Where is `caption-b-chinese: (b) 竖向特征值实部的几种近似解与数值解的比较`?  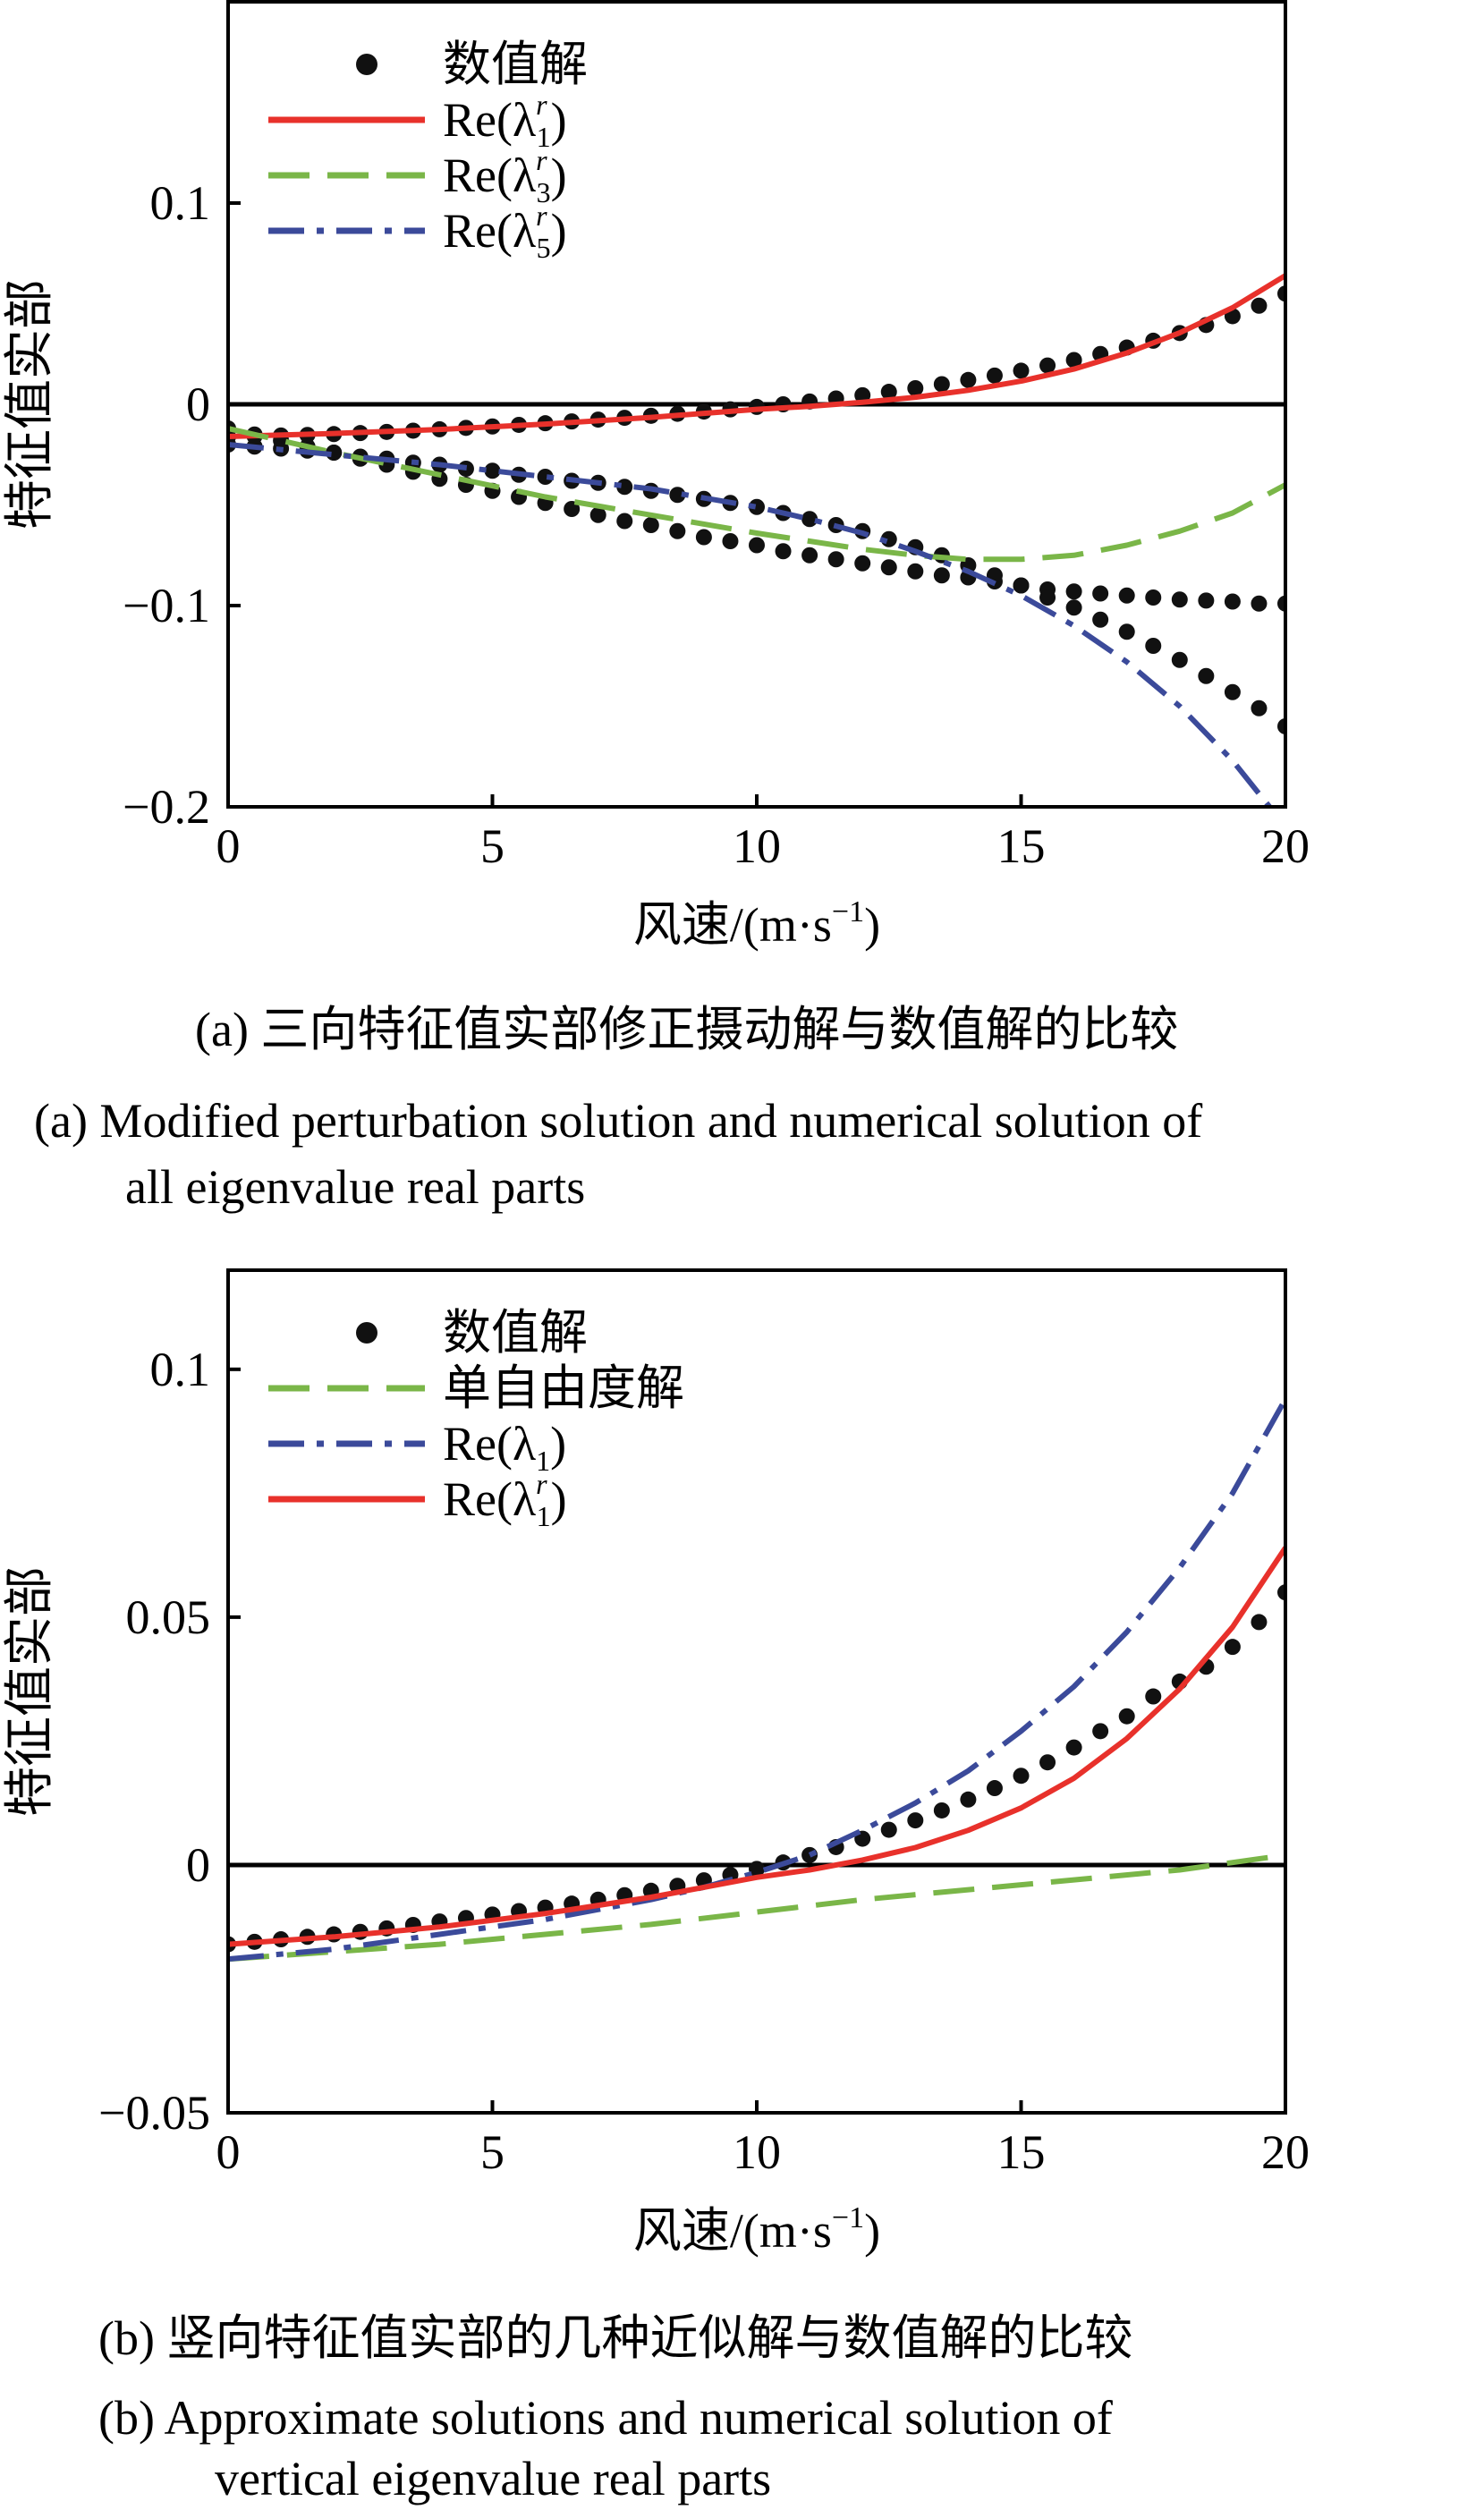
caption-b-chinese: (b) 竖向特征值实部的几种近似解与数值解的比较 is located at coordinates (615, 2338).